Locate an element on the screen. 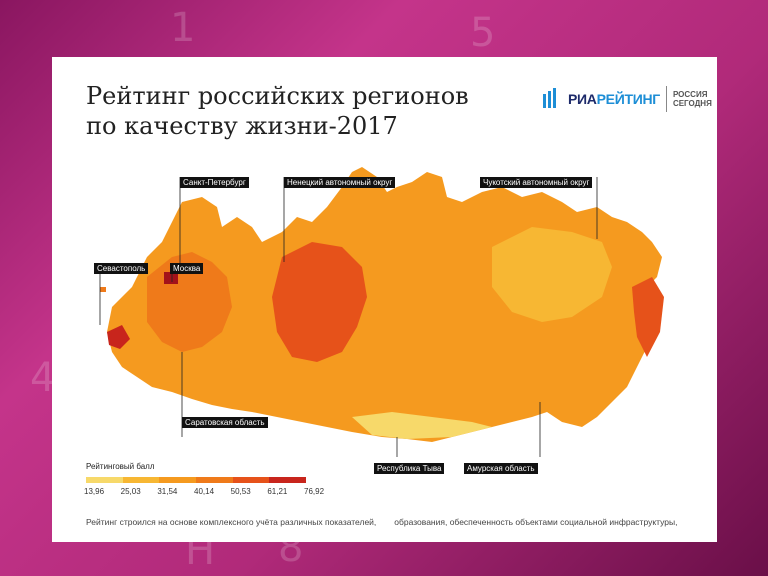  map-region-far-east is located at coordinates (552, 274).